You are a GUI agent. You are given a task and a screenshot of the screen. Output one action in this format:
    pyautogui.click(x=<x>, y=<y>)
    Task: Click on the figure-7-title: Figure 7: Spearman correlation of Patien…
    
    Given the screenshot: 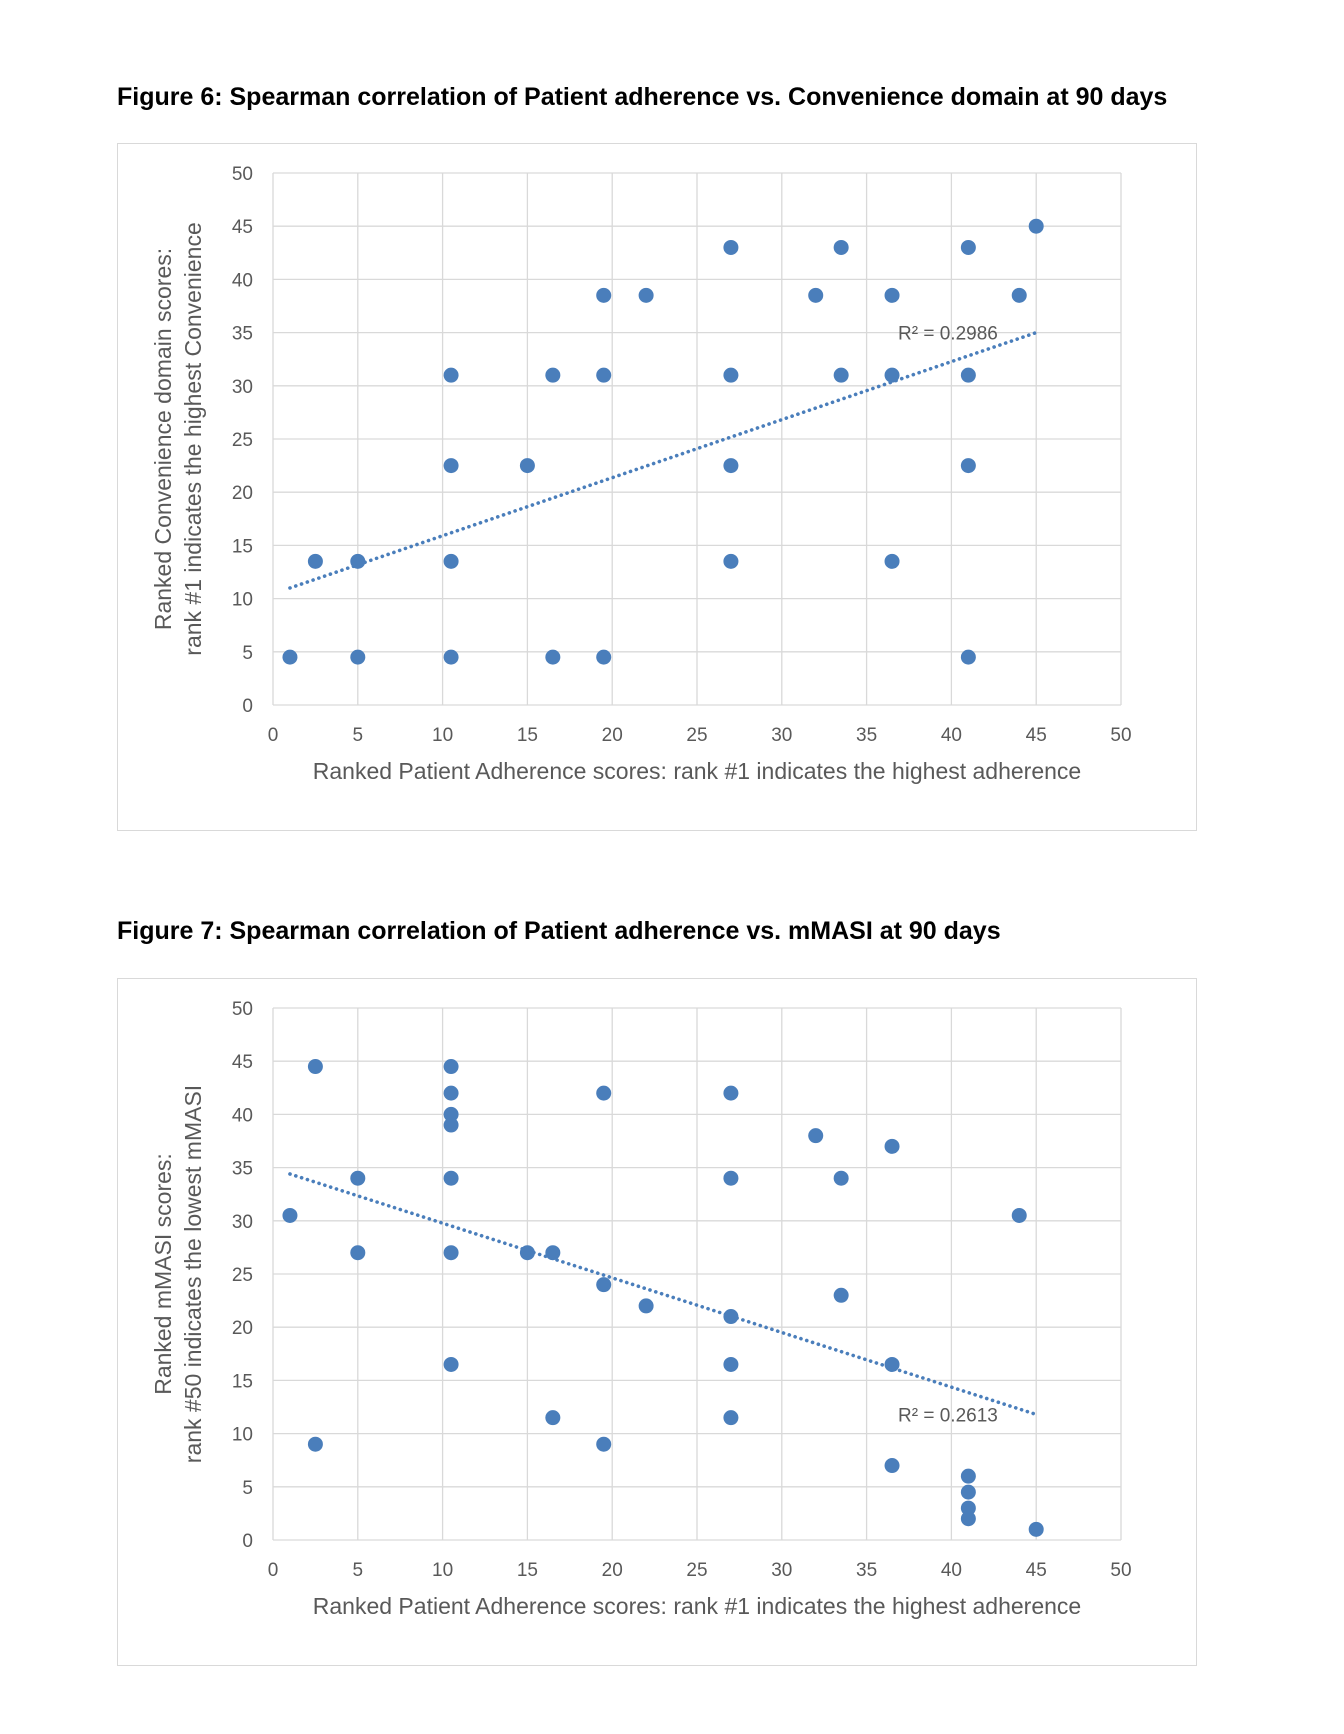 What is the action you would take?
    pyautogui.click(x=559, y=931)
    